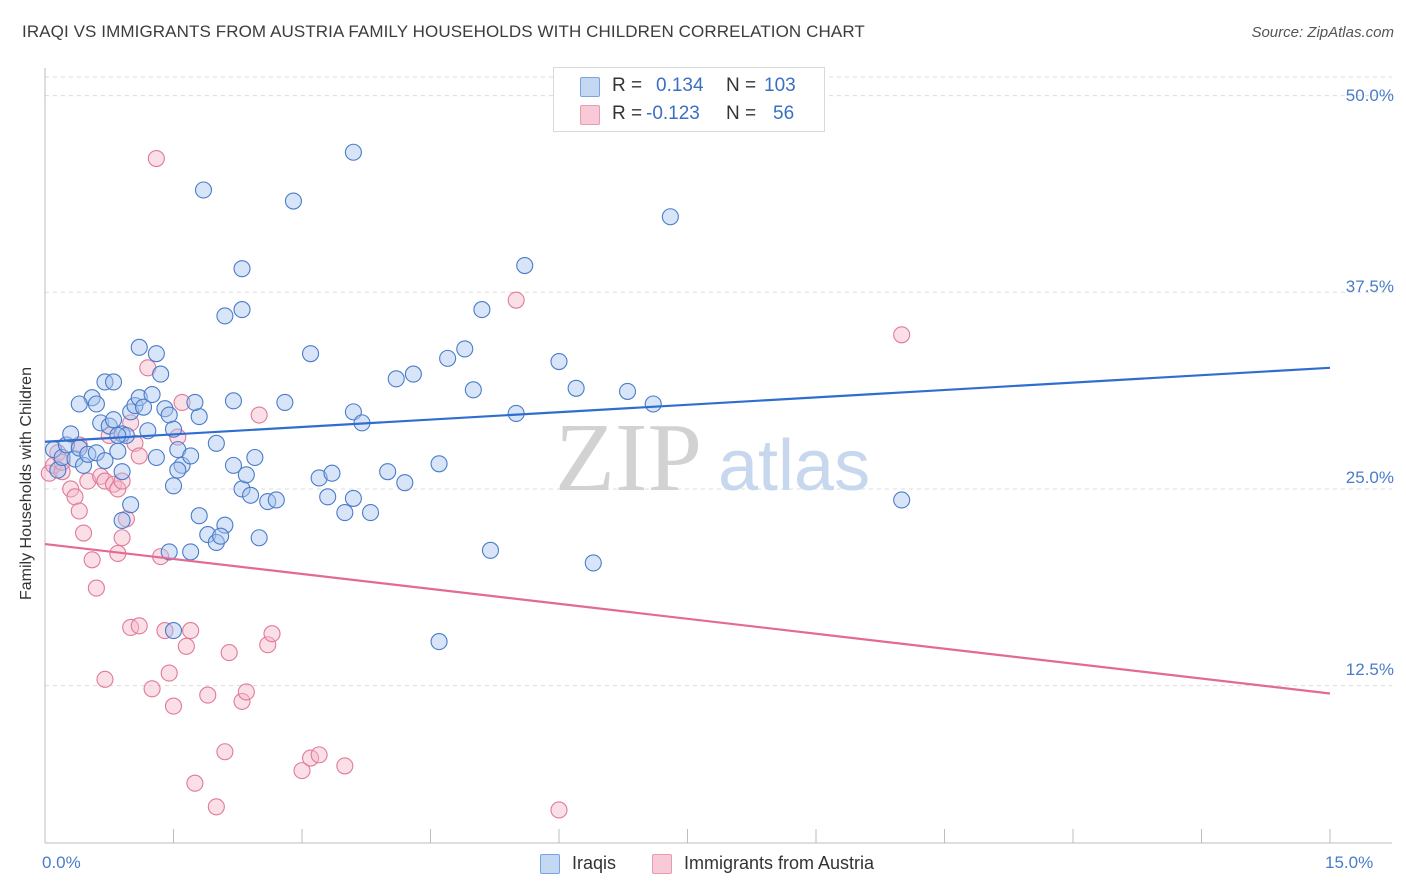 The width and height of the screenshot is (1406, 892). What do you see at coordinates (627, 85) in the screenshot?
I see `legend-r-label: R =` at bounding box center [627, 85].